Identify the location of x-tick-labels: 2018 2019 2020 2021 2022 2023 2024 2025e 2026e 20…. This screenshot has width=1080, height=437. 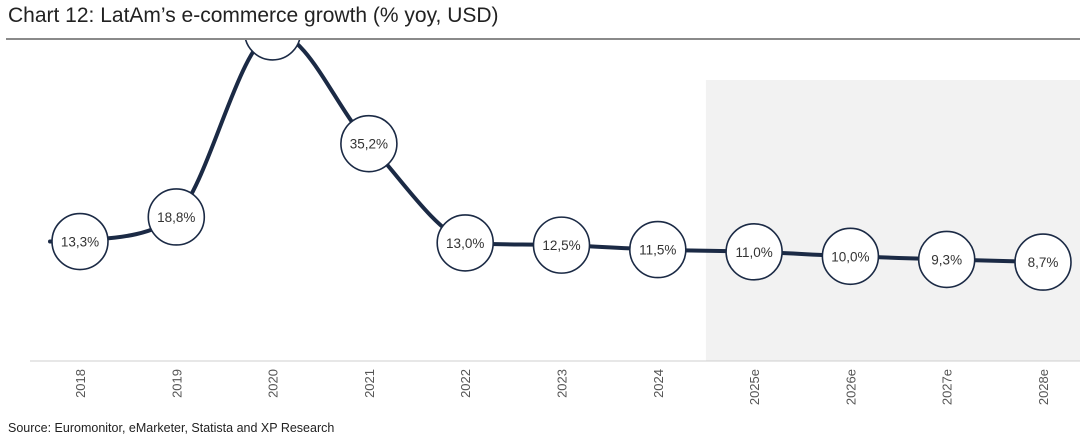
(562, 387).